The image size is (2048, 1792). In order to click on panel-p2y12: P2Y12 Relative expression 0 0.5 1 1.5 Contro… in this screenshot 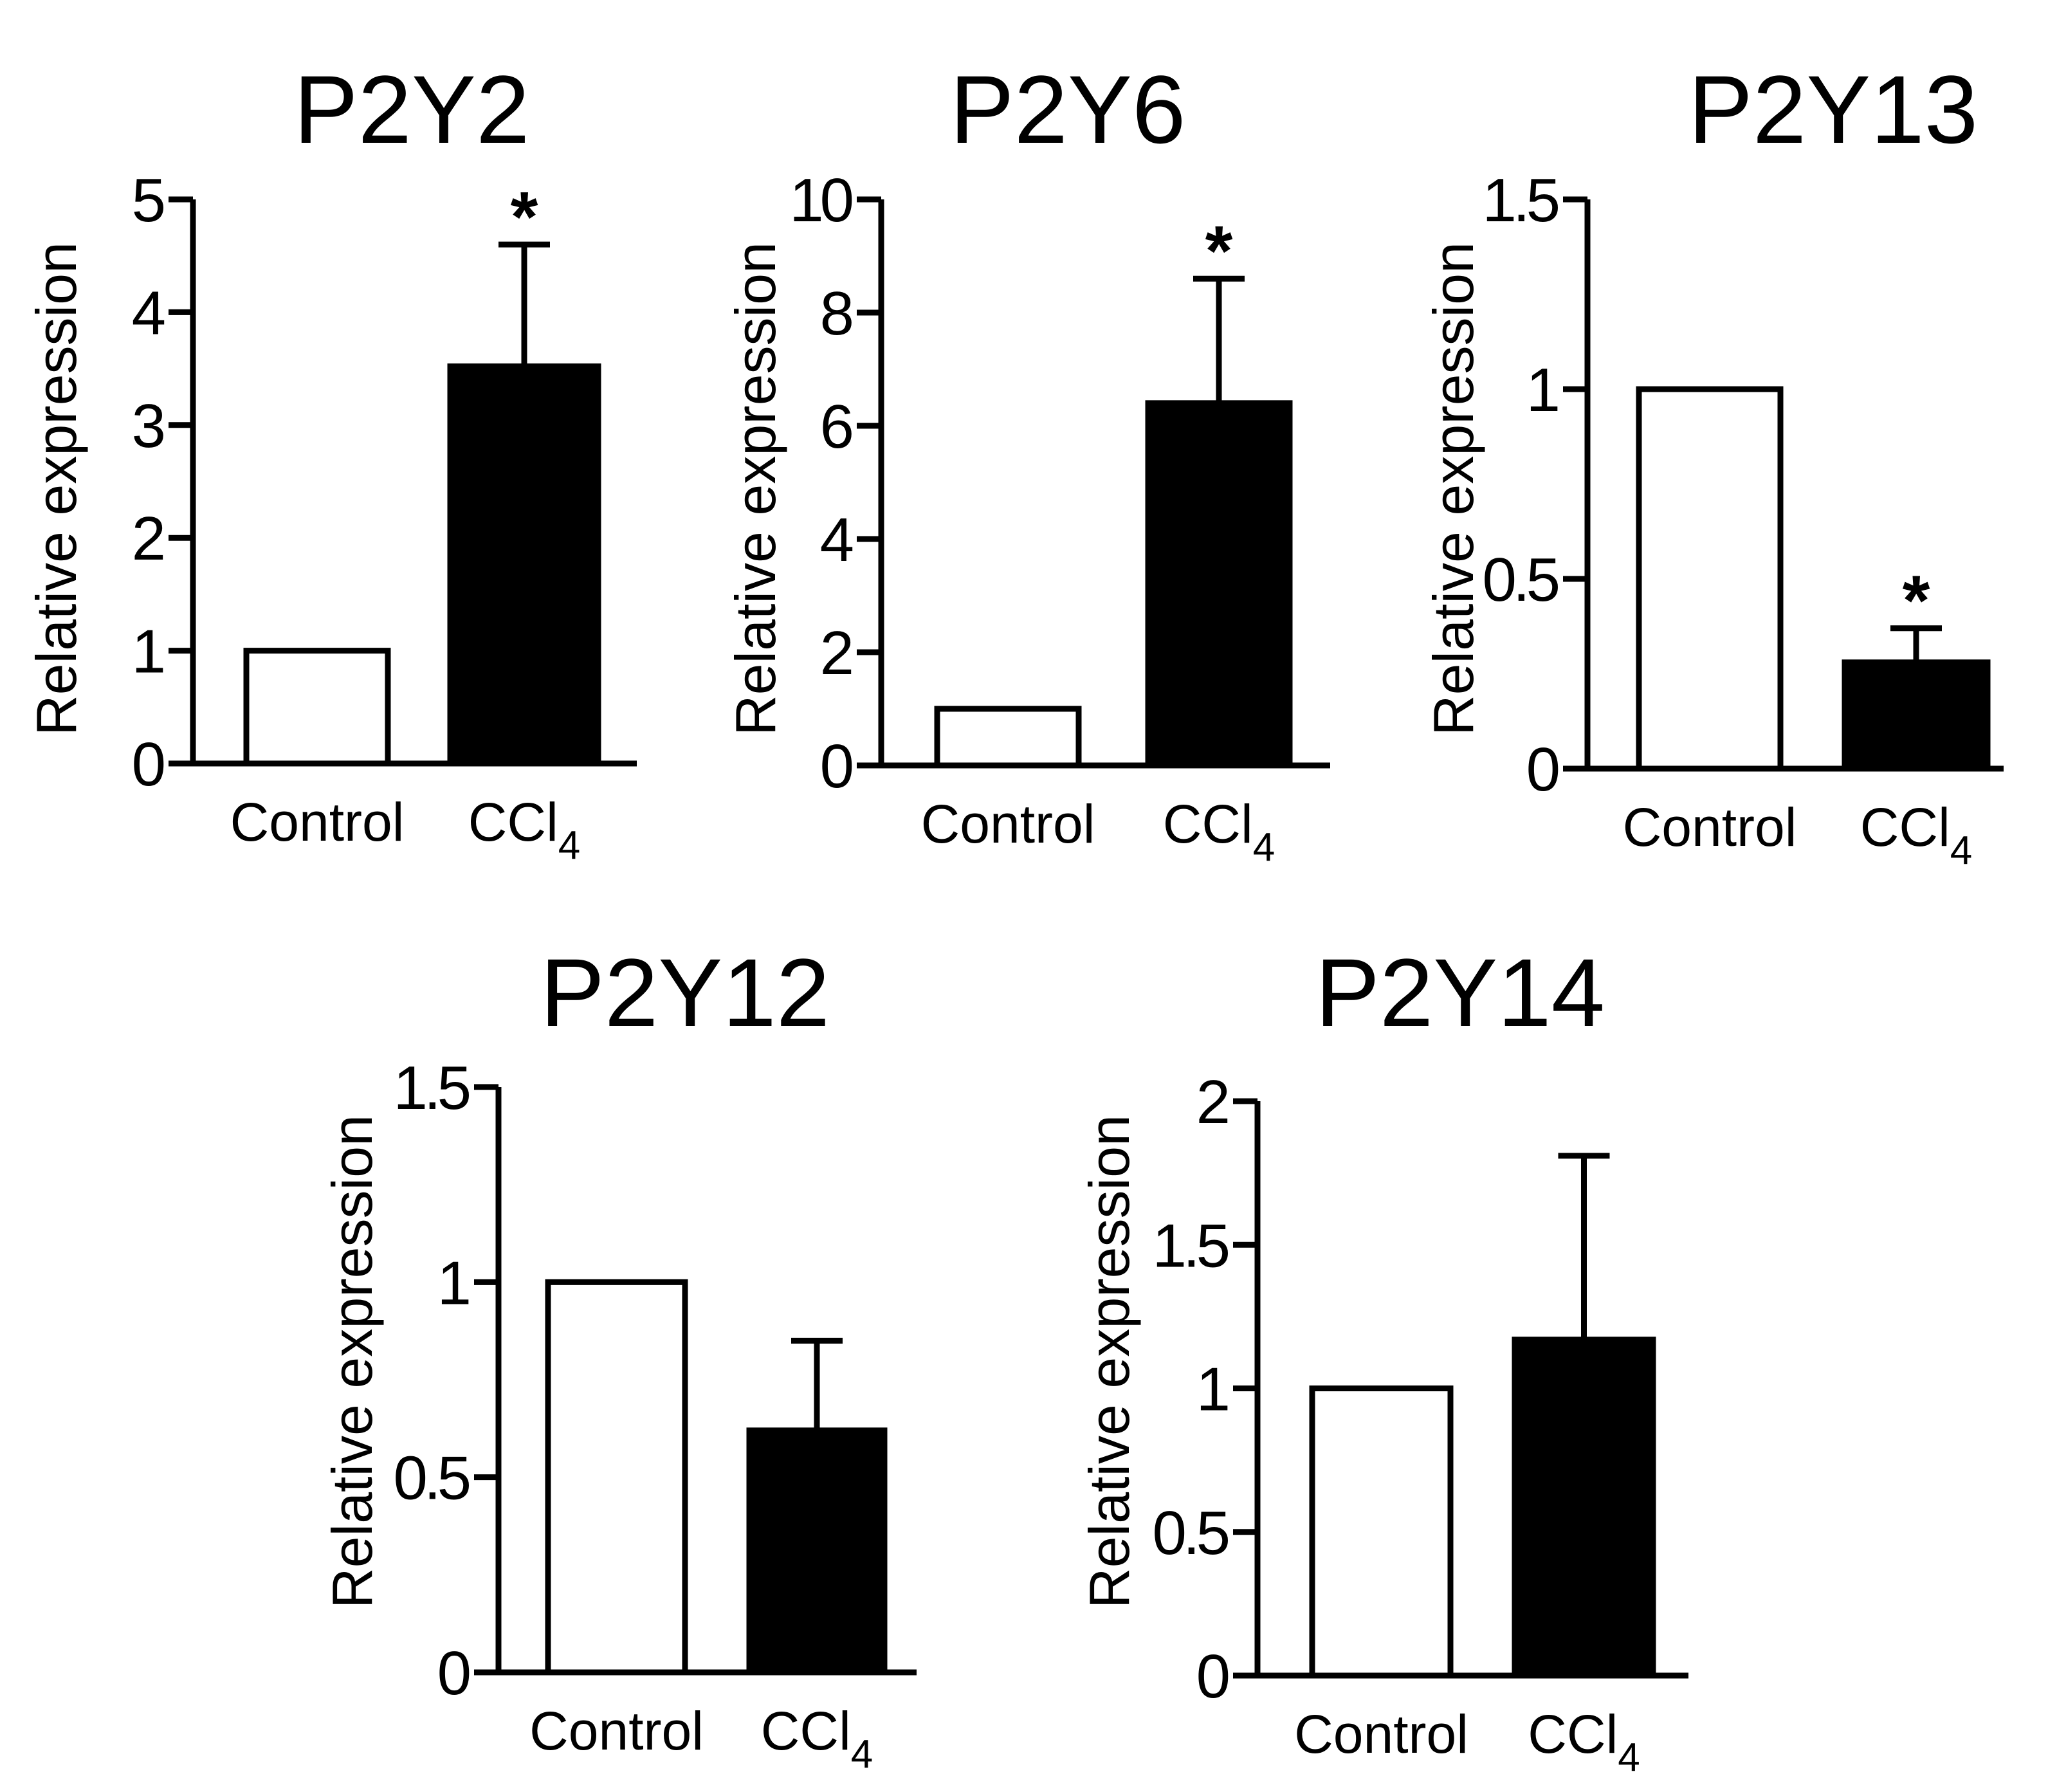, I will do `click(618, 1357)`.